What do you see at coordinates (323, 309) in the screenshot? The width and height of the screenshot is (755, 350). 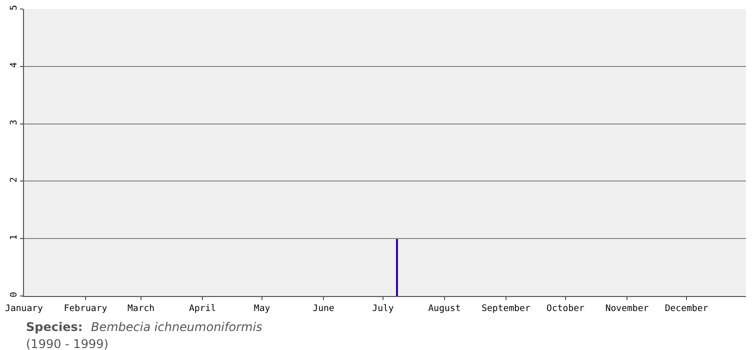 I see `x-tick-label: June` at bounding box center [323, 309].